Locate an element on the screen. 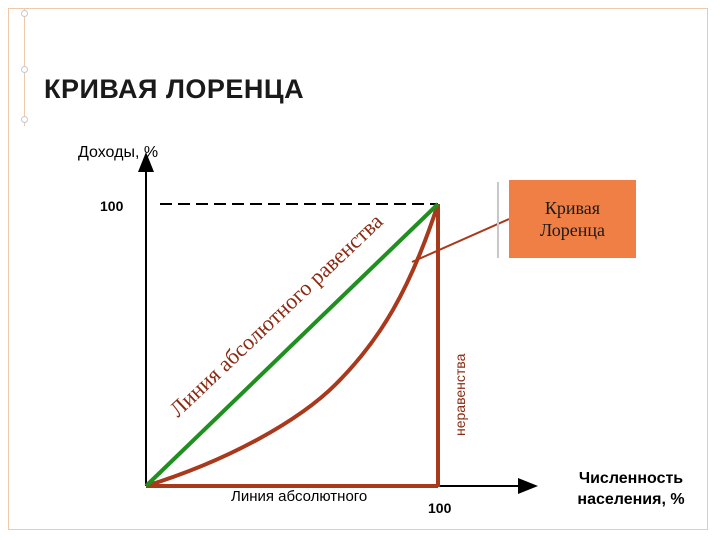 The height and width of the screenshot is (540, 720). y-axis-tick-100: 100 is located at coordinates (112, 206).